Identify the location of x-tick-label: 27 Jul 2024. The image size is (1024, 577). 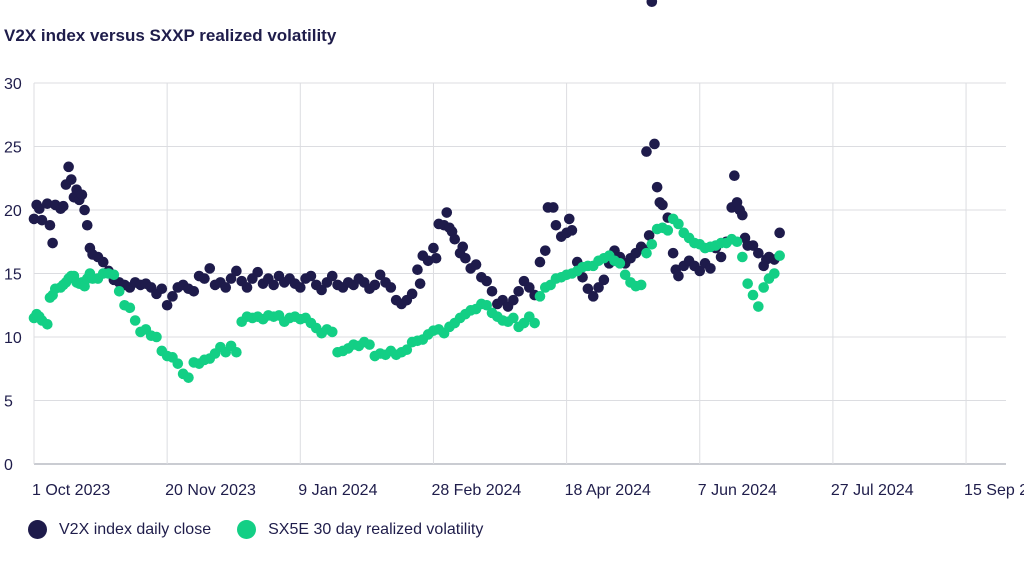
(872, 490).